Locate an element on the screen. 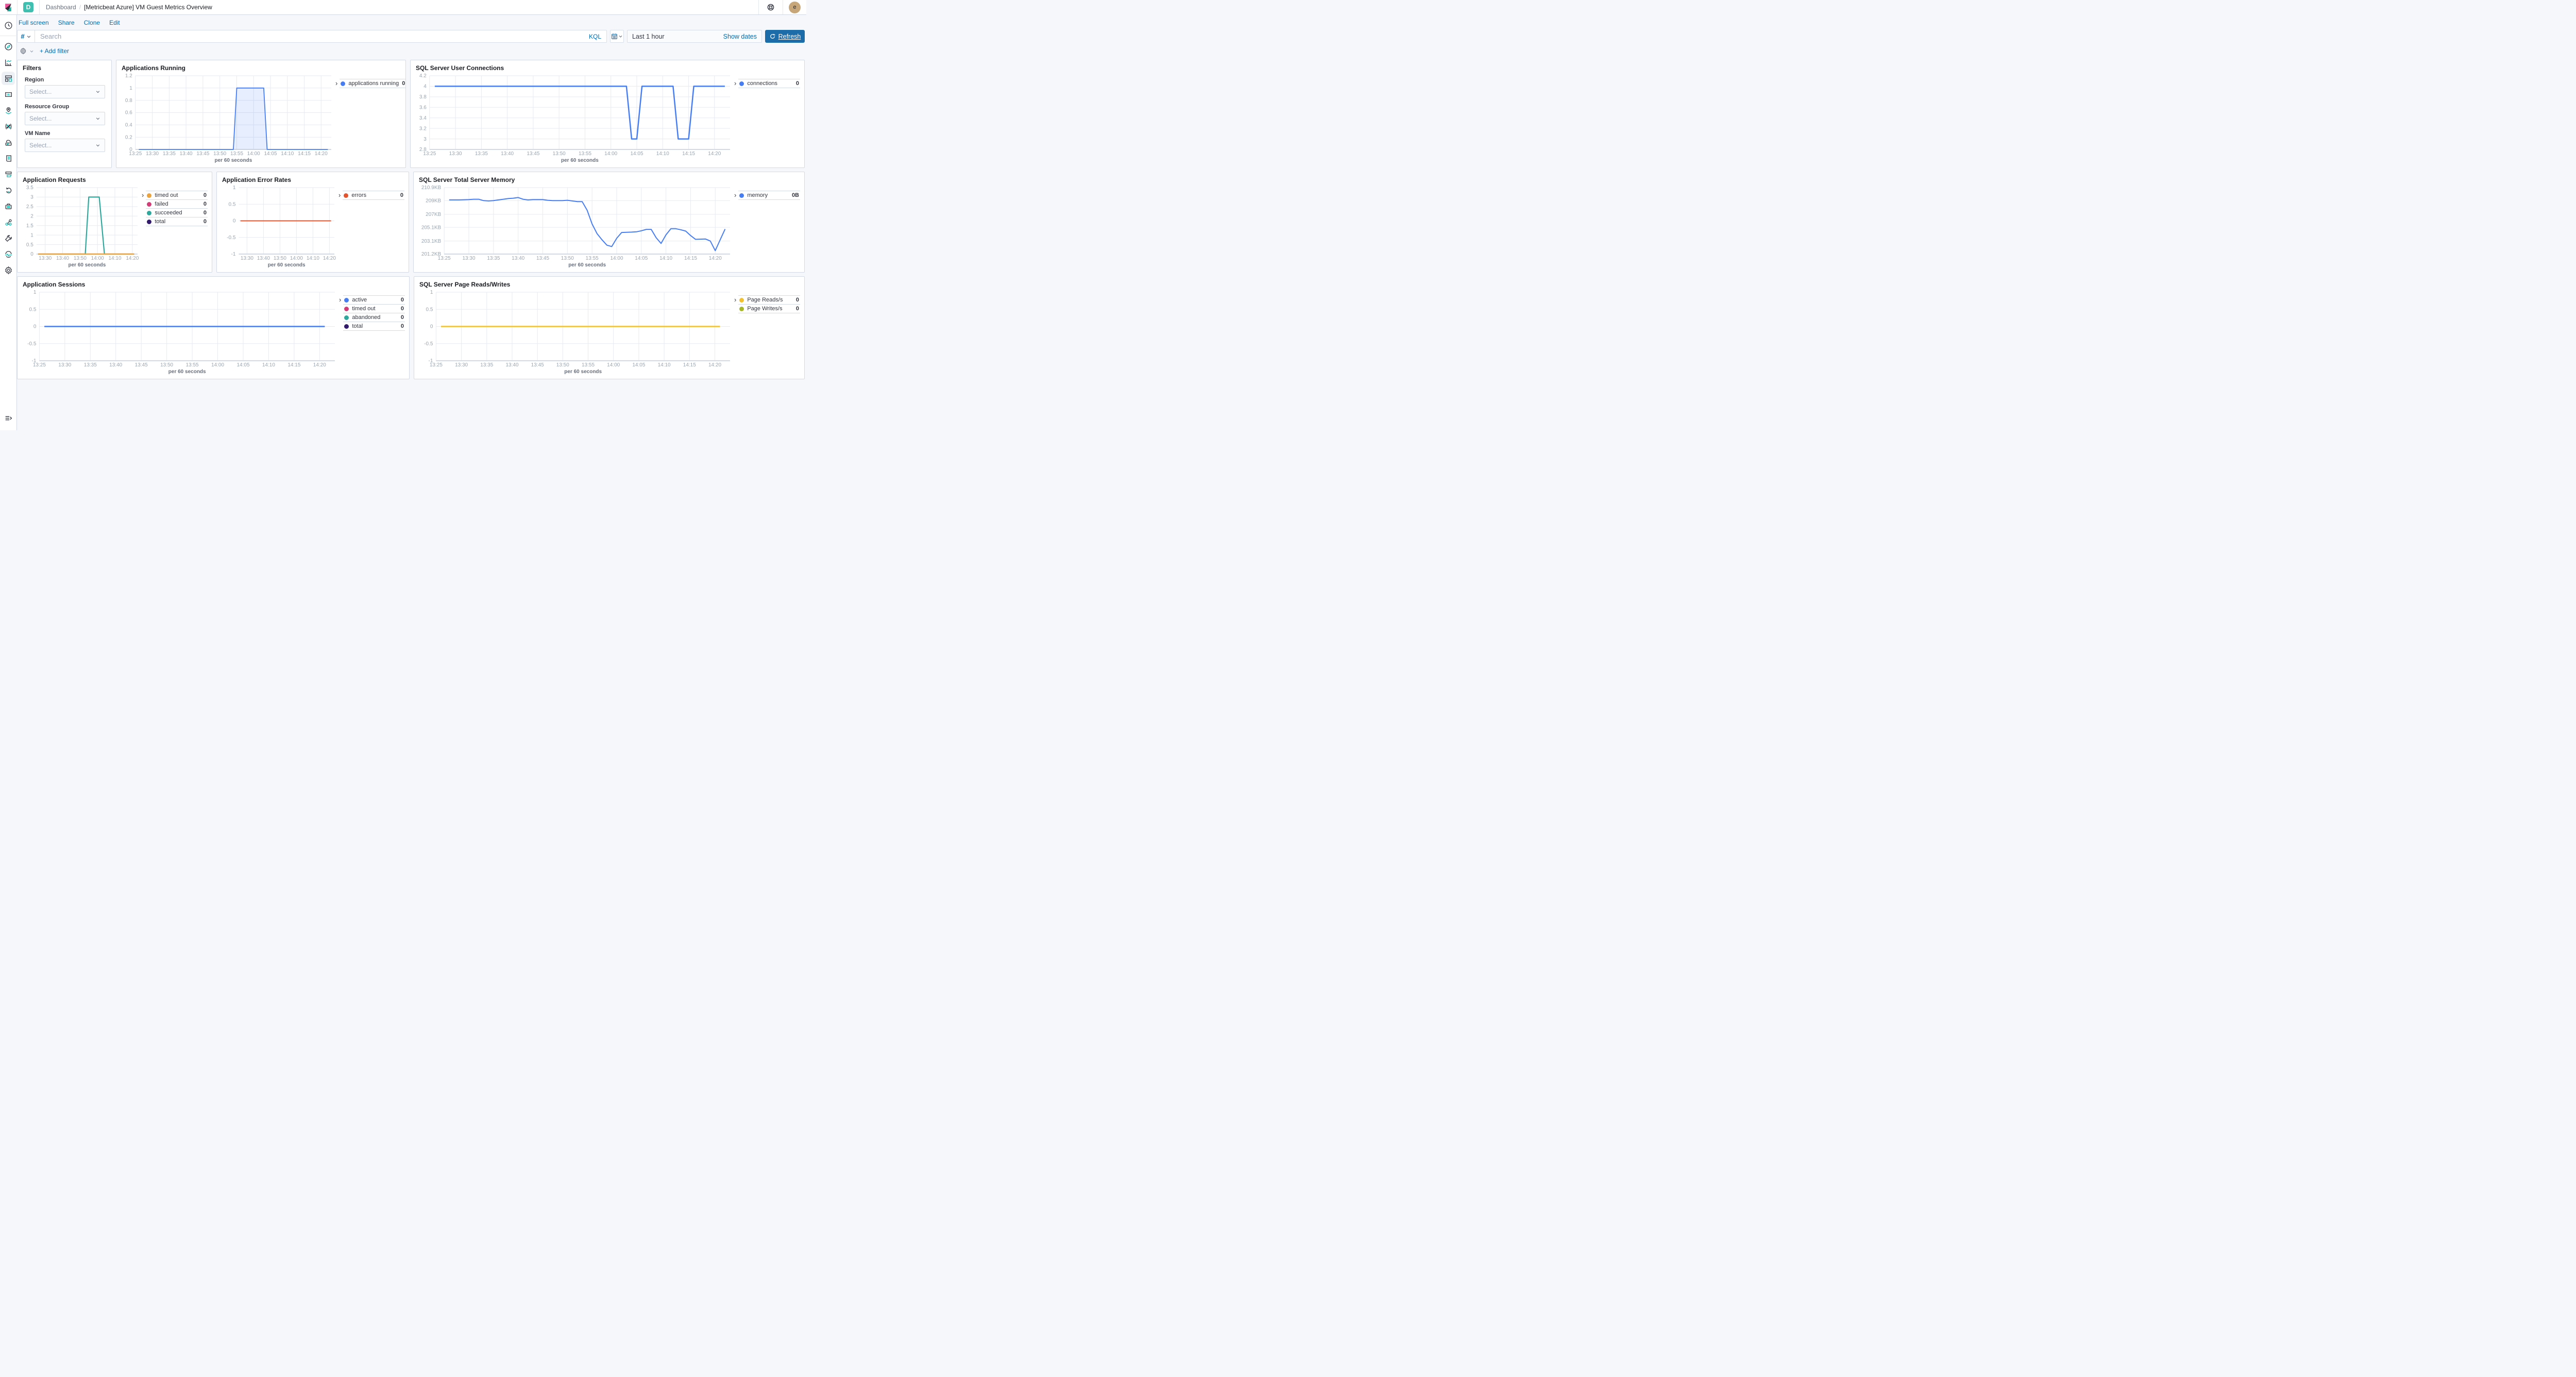  sidebar-item-canvas is located at coordinates (8, 94).